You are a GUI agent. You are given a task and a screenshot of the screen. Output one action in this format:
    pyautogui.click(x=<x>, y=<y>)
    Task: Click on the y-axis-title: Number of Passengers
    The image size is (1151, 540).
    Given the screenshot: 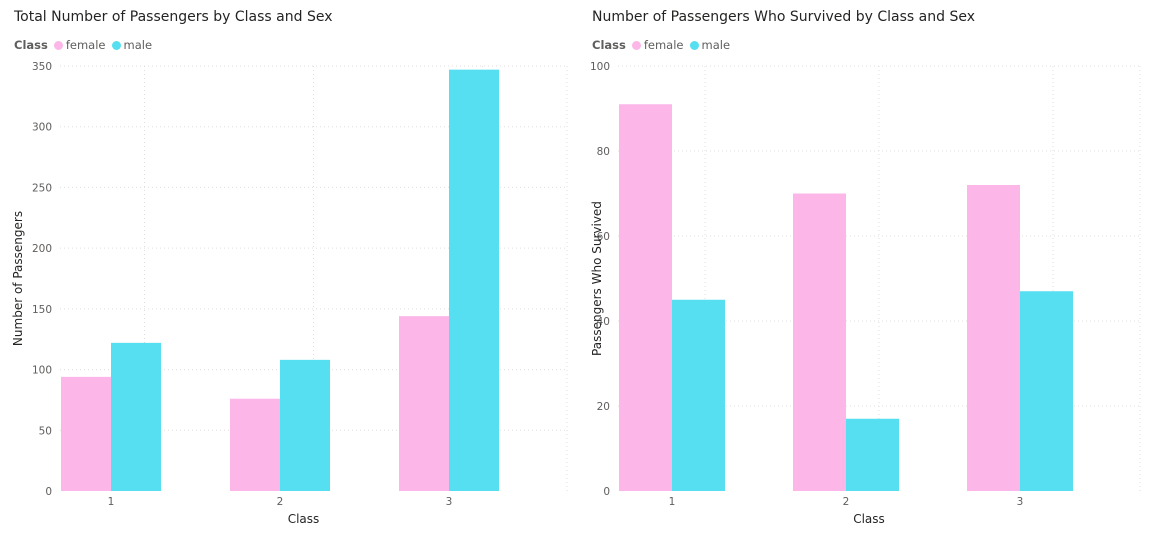 What is the action you would take?
    pyautogui.click(x=18, y=278)
    